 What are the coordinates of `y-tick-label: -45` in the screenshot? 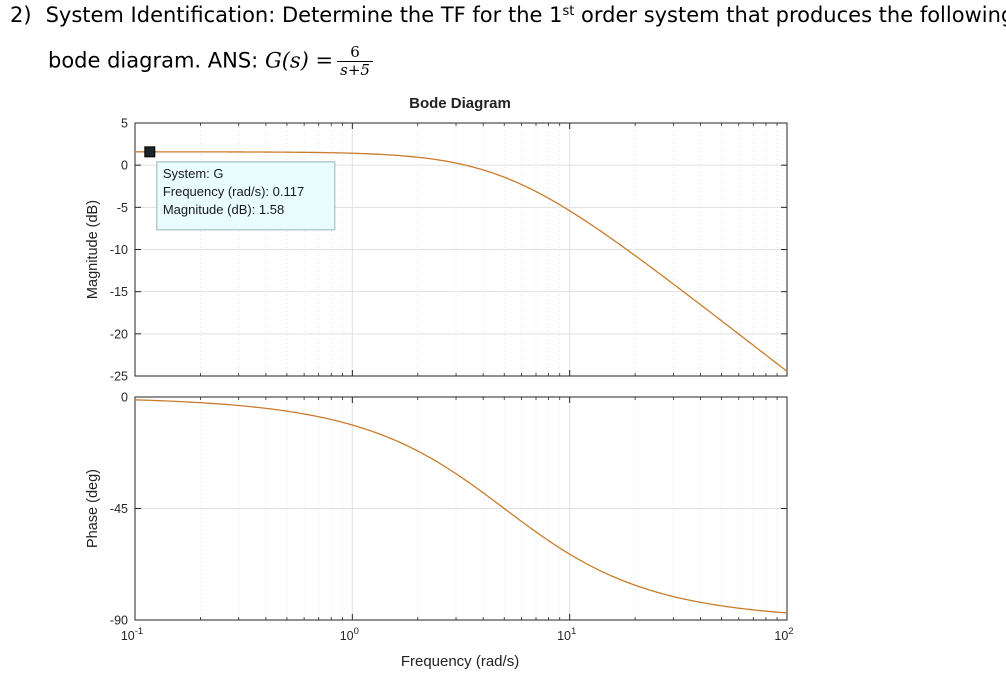 It's located at (119, 509).